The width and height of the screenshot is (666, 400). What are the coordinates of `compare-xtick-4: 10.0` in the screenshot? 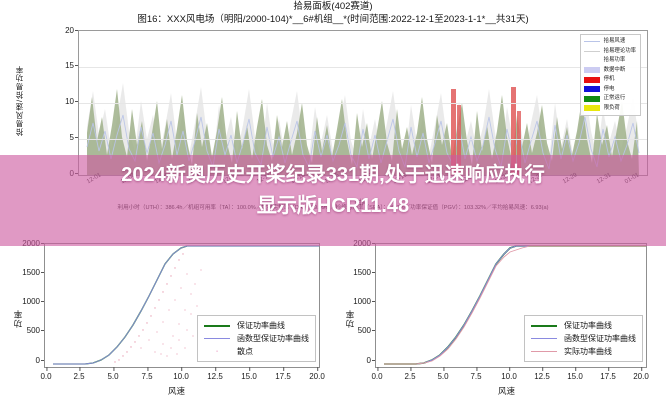 It's located at (509, 374).